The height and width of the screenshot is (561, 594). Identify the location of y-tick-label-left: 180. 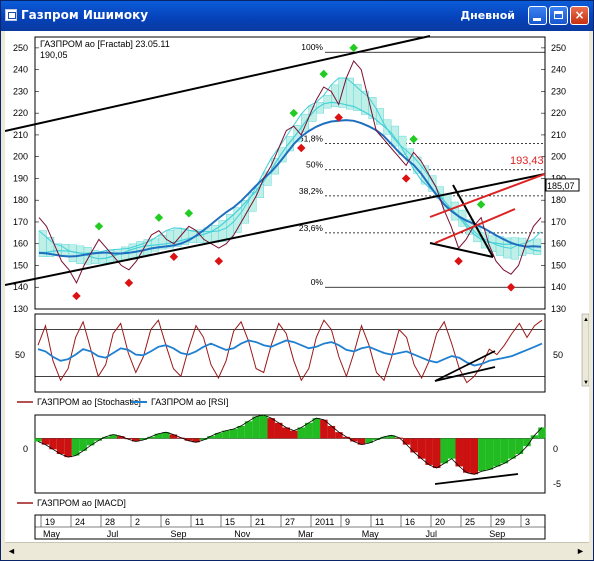
(20, 200).